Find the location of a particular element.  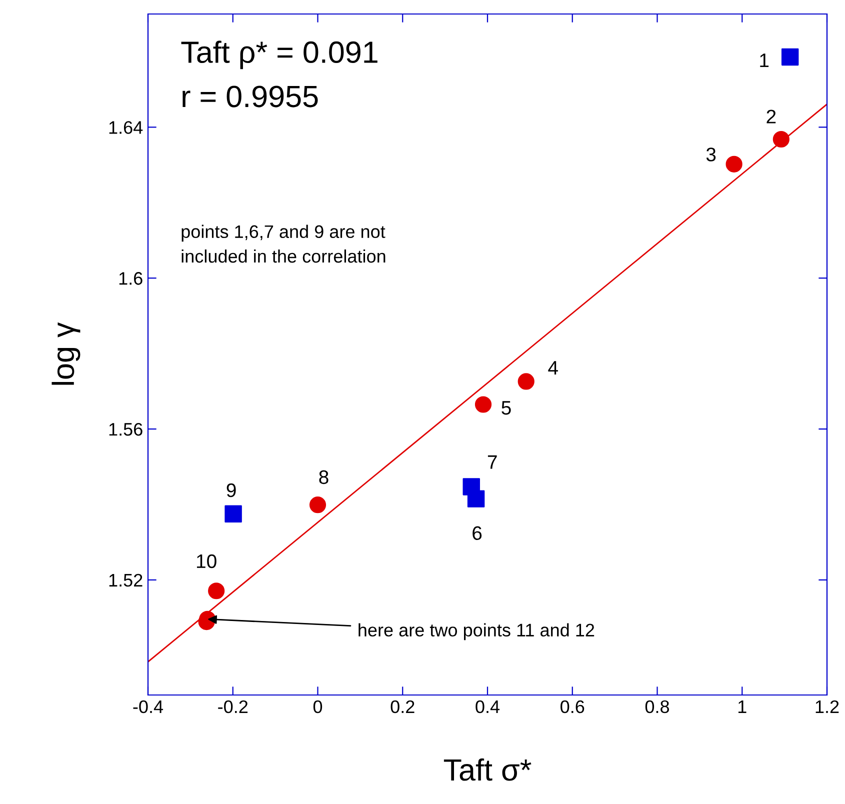

y-tick-label: 1.6 is located at coordinates (130, 278).